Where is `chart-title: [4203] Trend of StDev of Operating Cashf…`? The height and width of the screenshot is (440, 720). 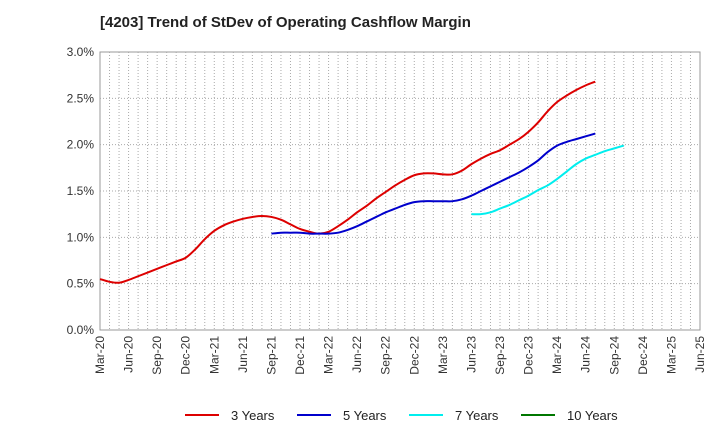 chart-title: [4203] Trend of StDev of Operating Cashf… is located at coordinates (285, 22).